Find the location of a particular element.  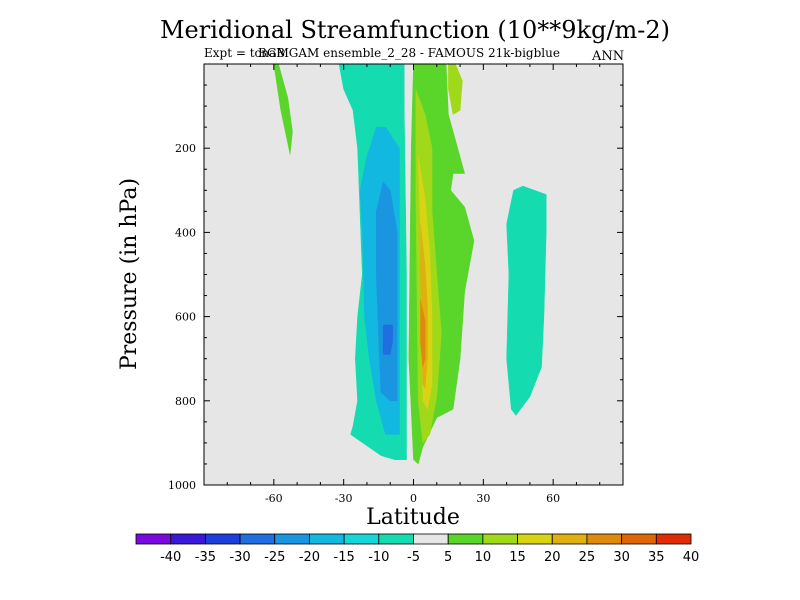

colorbar-label: 15 is located at coordinates (517, 557).